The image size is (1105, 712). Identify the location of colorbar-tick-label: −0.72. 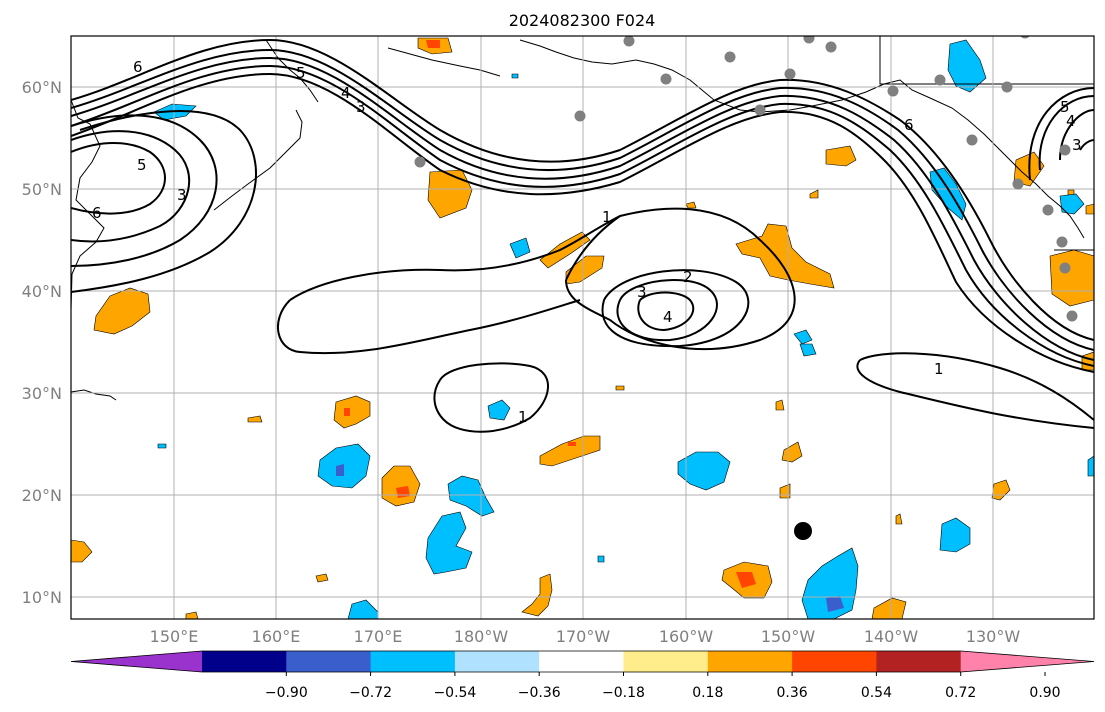
(370, 693).